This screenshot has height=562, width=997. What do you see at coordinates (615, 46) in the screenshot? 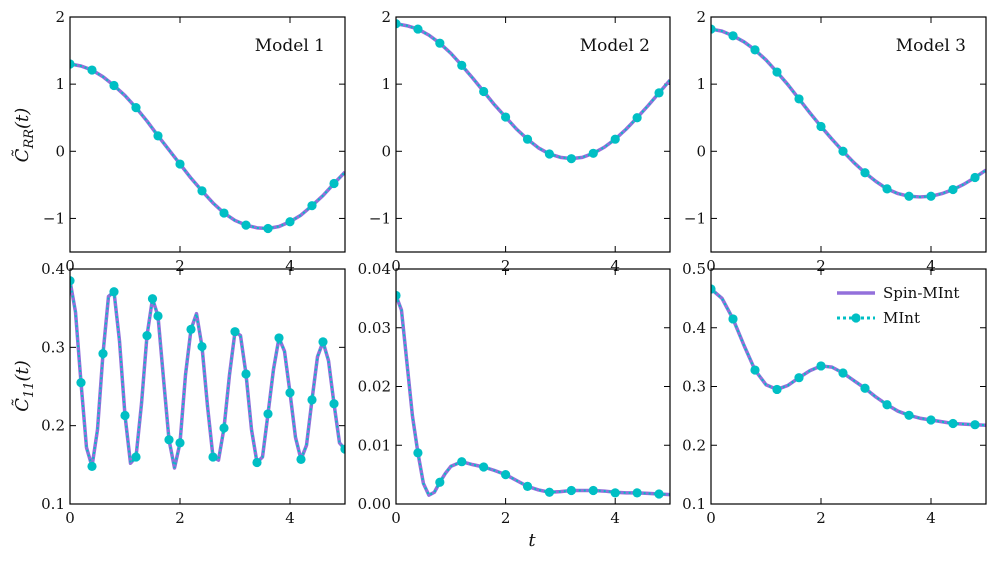
I see `panel-title: Model 2` at bounding box center [615, 46].